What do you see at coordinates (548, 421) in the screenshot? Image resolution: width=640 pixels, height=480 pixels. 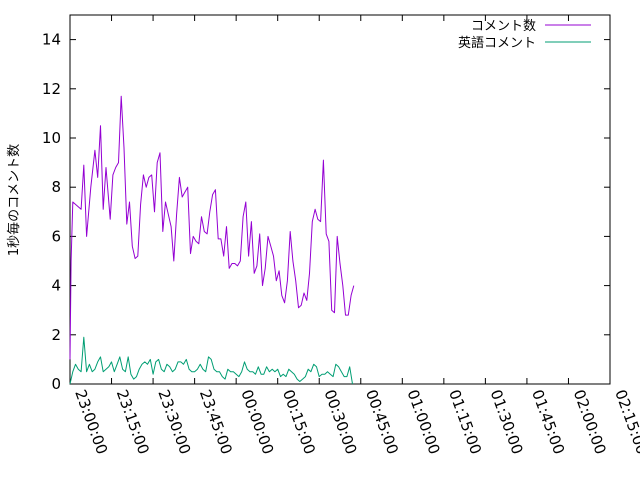 I see `x-tick-label: 01:45:00` at bounding box center [548, 421].